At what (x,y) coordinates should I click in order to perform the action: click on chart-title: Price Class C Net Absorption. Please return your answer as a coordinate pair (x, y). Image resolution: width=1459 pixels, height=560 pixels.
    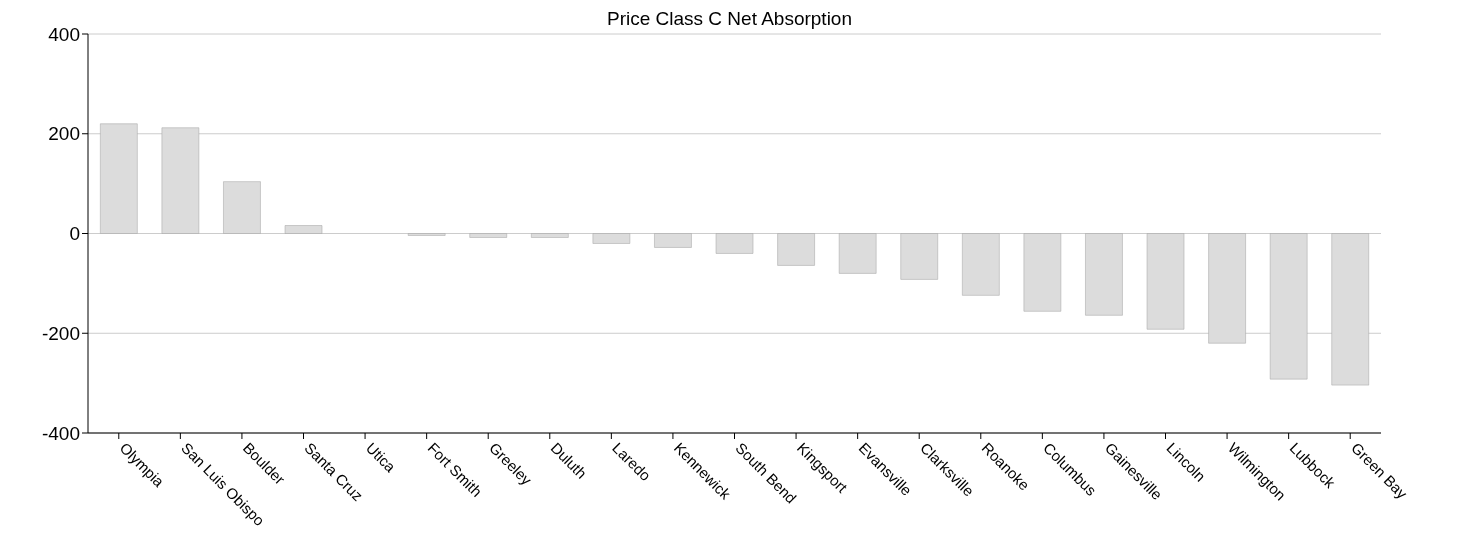
    Looking at the image, I should click on (729, 18).